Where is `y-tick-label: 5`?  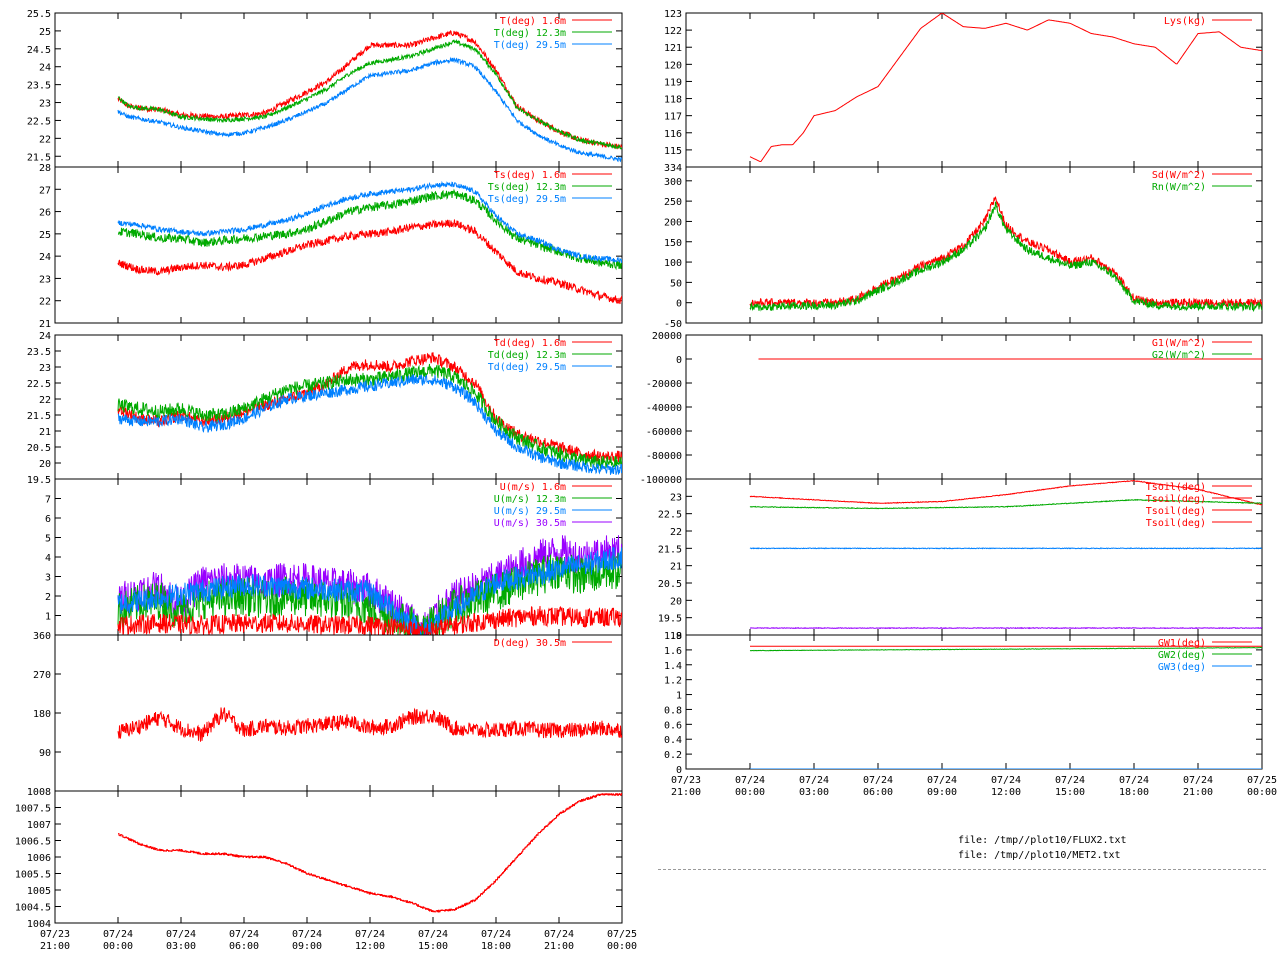
y-tick-label: 5 is located at coordinates (48, 539).